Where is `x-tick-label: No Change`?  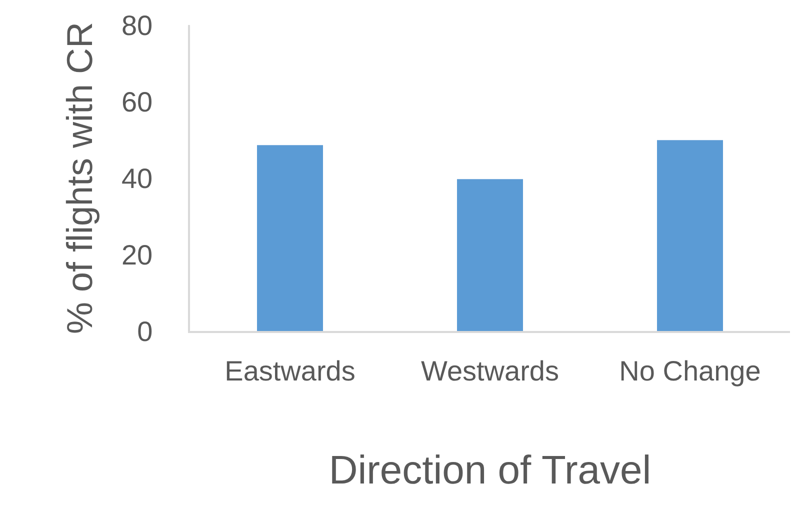 x-tick-label: No Change is located at coordinates (690, 370).